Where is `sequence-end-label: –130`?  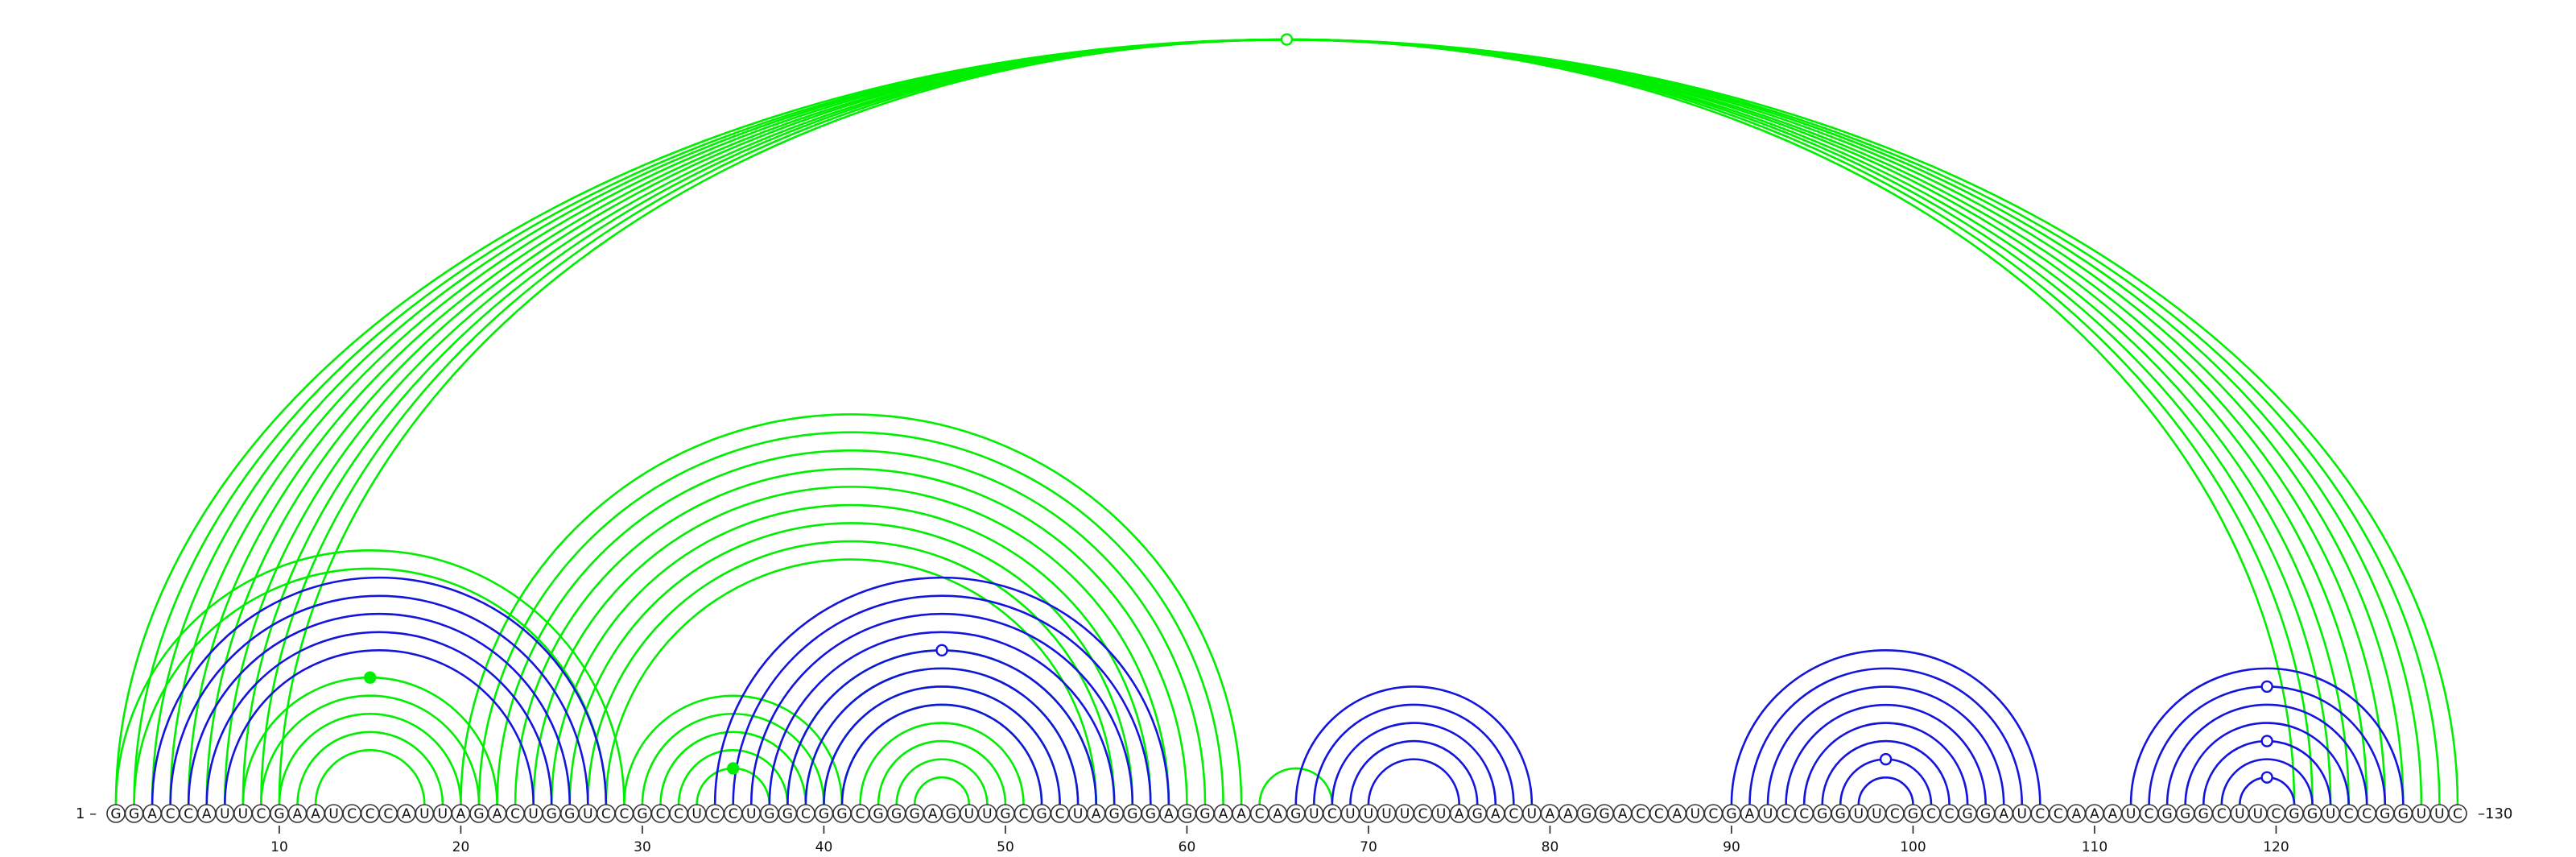
sequence-end-label: –130 is located at coordinates (2495, 813).